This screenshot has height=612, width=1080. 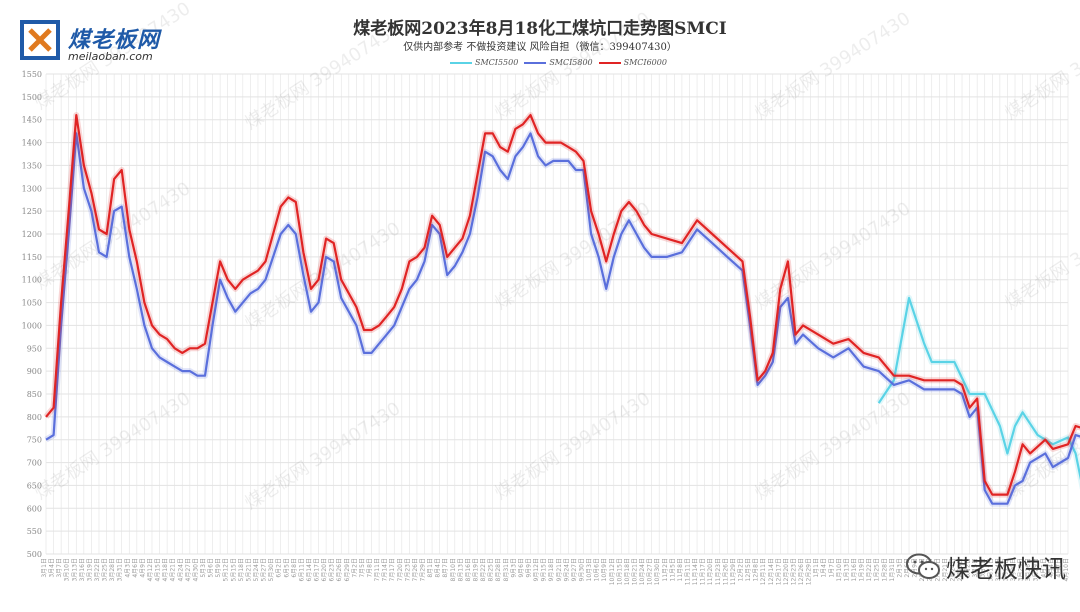 What do you see at coordinates (718, 571) in the screenshot?
I see `x-tick-label: 11月23日` at bounding box center [718, 571].